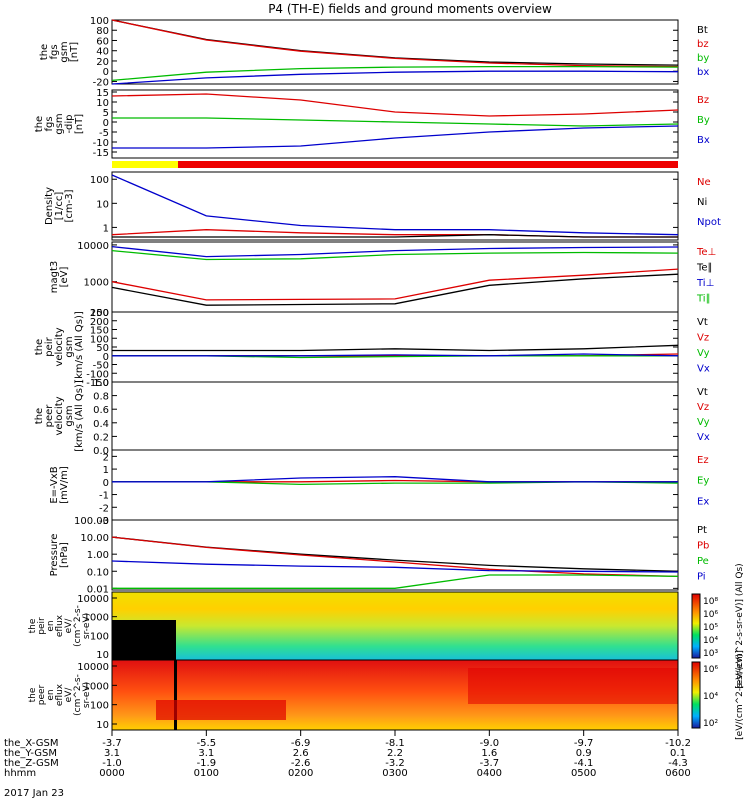  Describe the element at coordinates (489, 773) in the screenshot. I see `x-tick-label: 0400` at that location.